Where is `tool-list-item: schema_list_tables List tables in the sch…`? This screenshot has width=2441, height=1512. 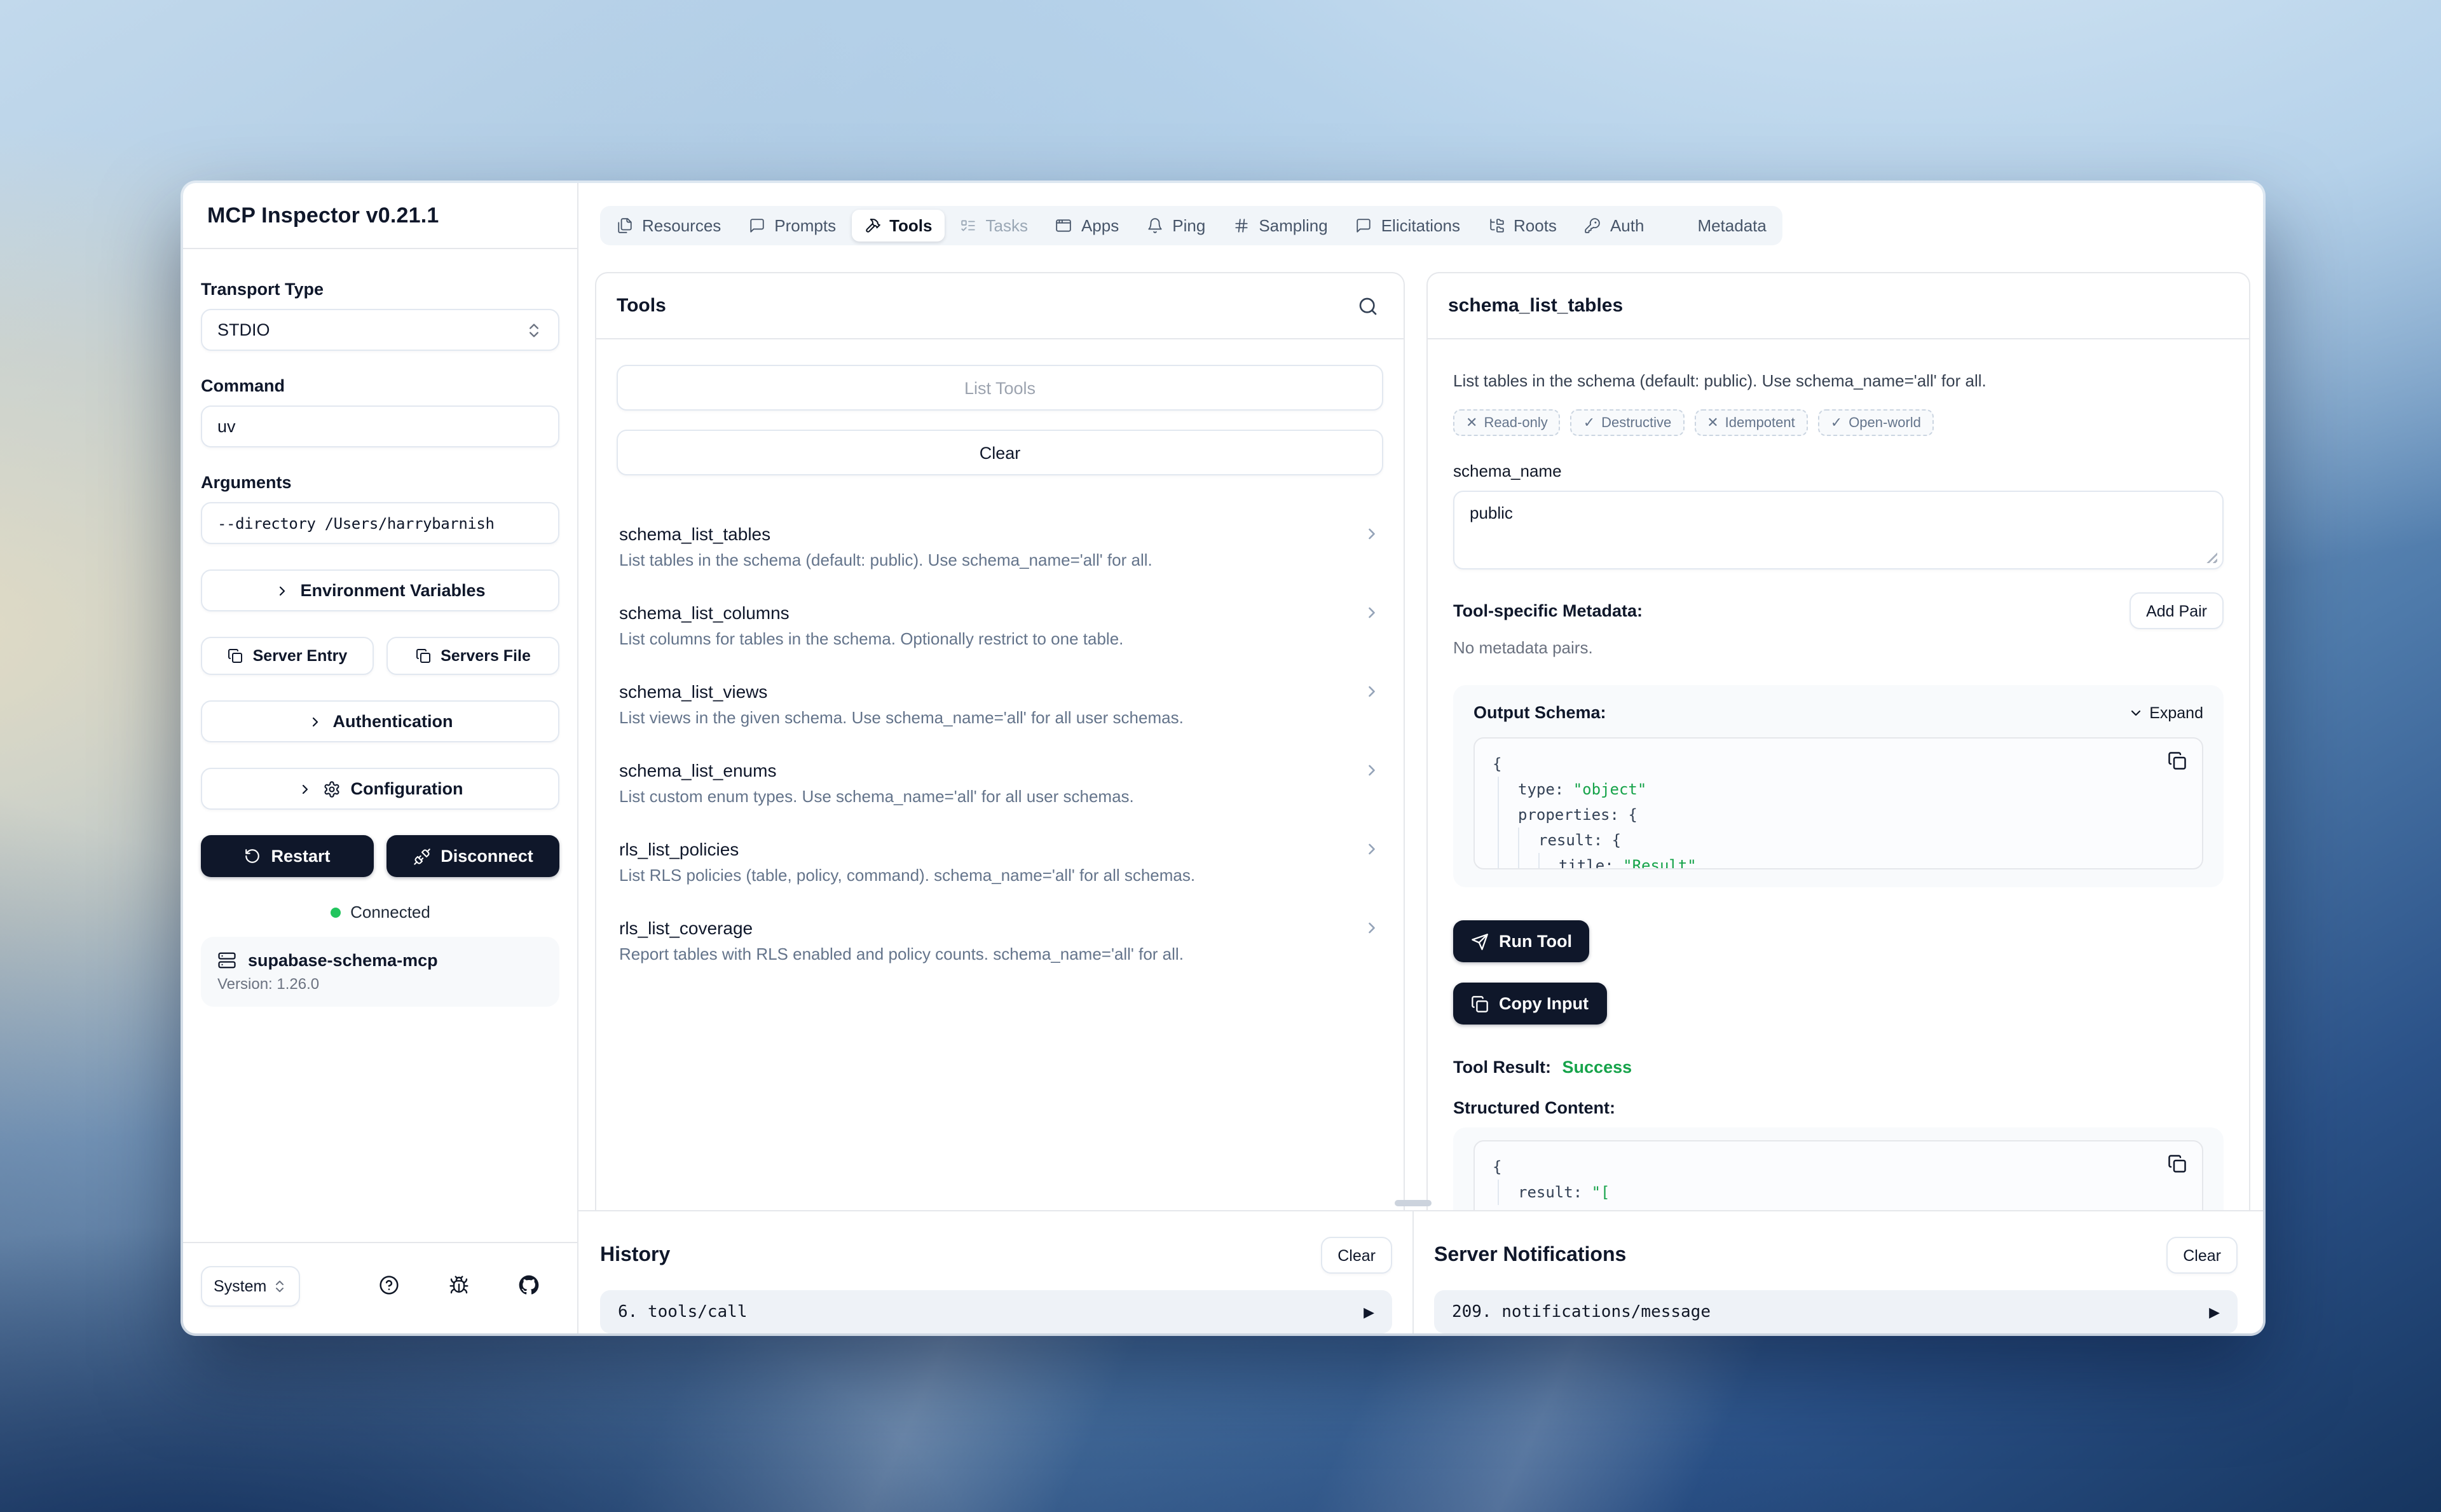 tool-list-item: schema_list_tables List tables in the sch… is located at coordinates (1000, 548).